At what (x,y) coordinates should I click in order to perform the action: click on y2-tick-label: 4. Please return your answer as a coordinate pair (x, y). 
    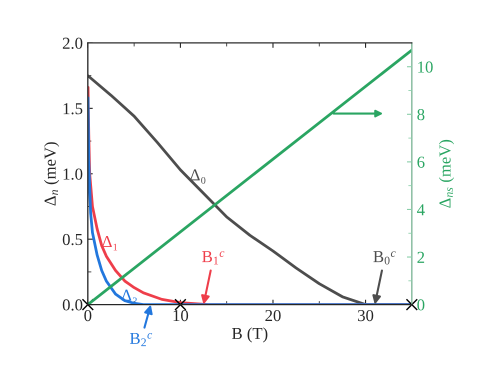
    Looking at the image, I should click on (421, 210).